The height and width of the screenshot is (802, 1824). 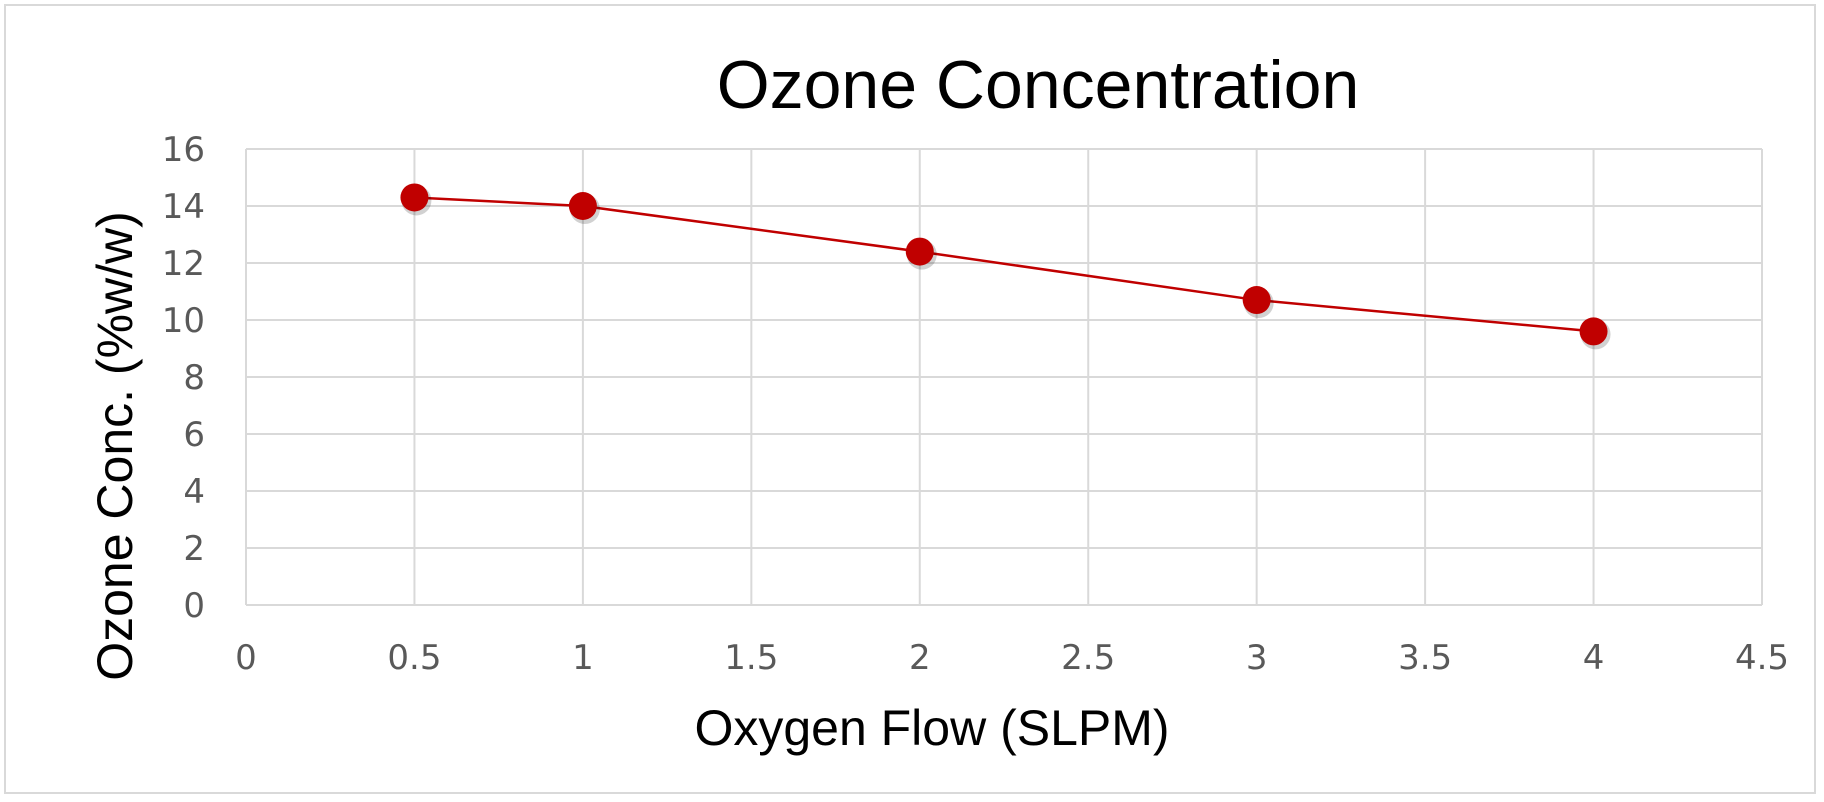 I want to click on x-tick-label: 0, so click(x=246, y=658).